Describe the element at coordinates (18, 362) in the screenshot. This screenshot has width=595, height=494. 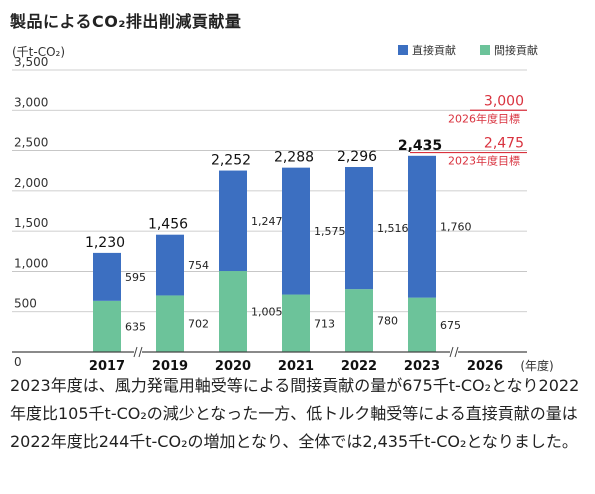
I see `y-tick-label: 0` at that location.